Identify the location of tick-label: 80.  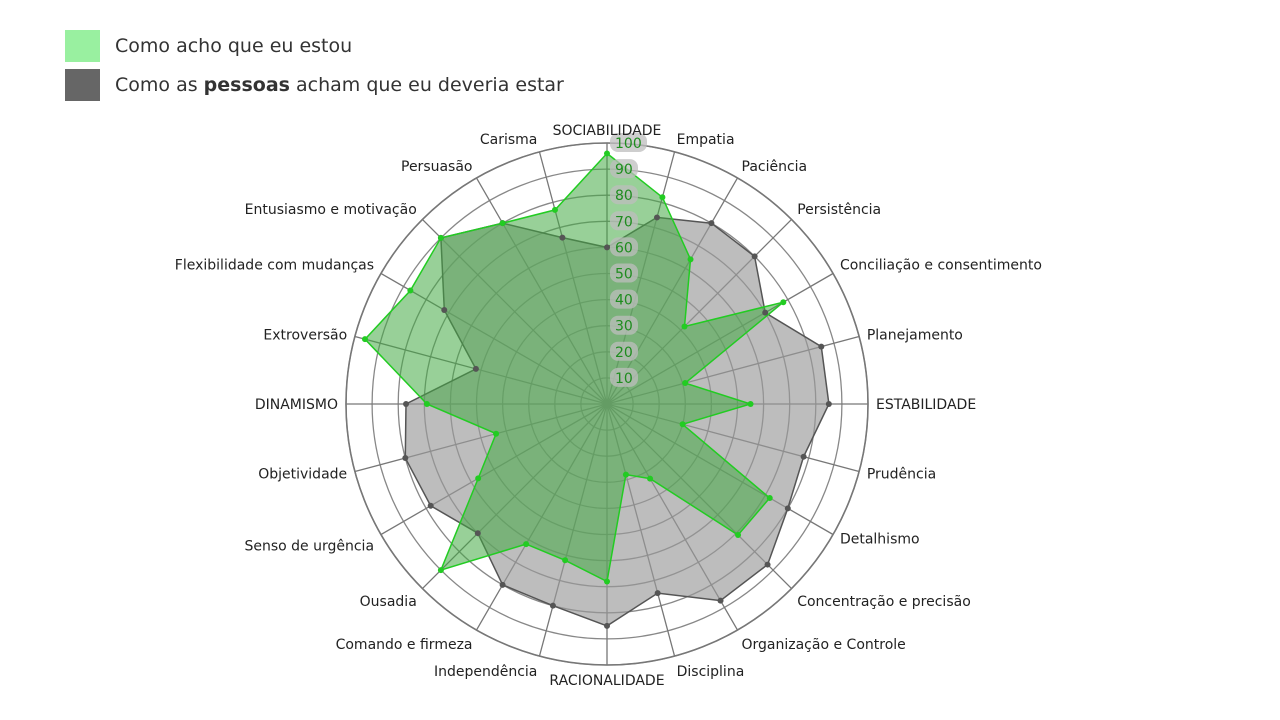
(624, 196).